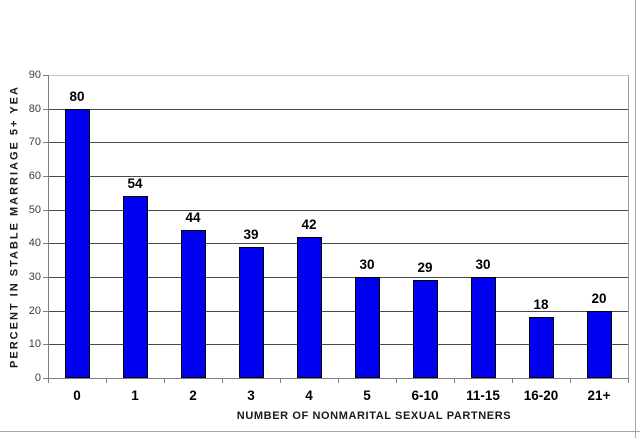 The image size is (640, 438). What do you see at coordinates (320, 431) in the screenshot?
I see `image-frame-bottom-border` at bounding box center [320, 431].